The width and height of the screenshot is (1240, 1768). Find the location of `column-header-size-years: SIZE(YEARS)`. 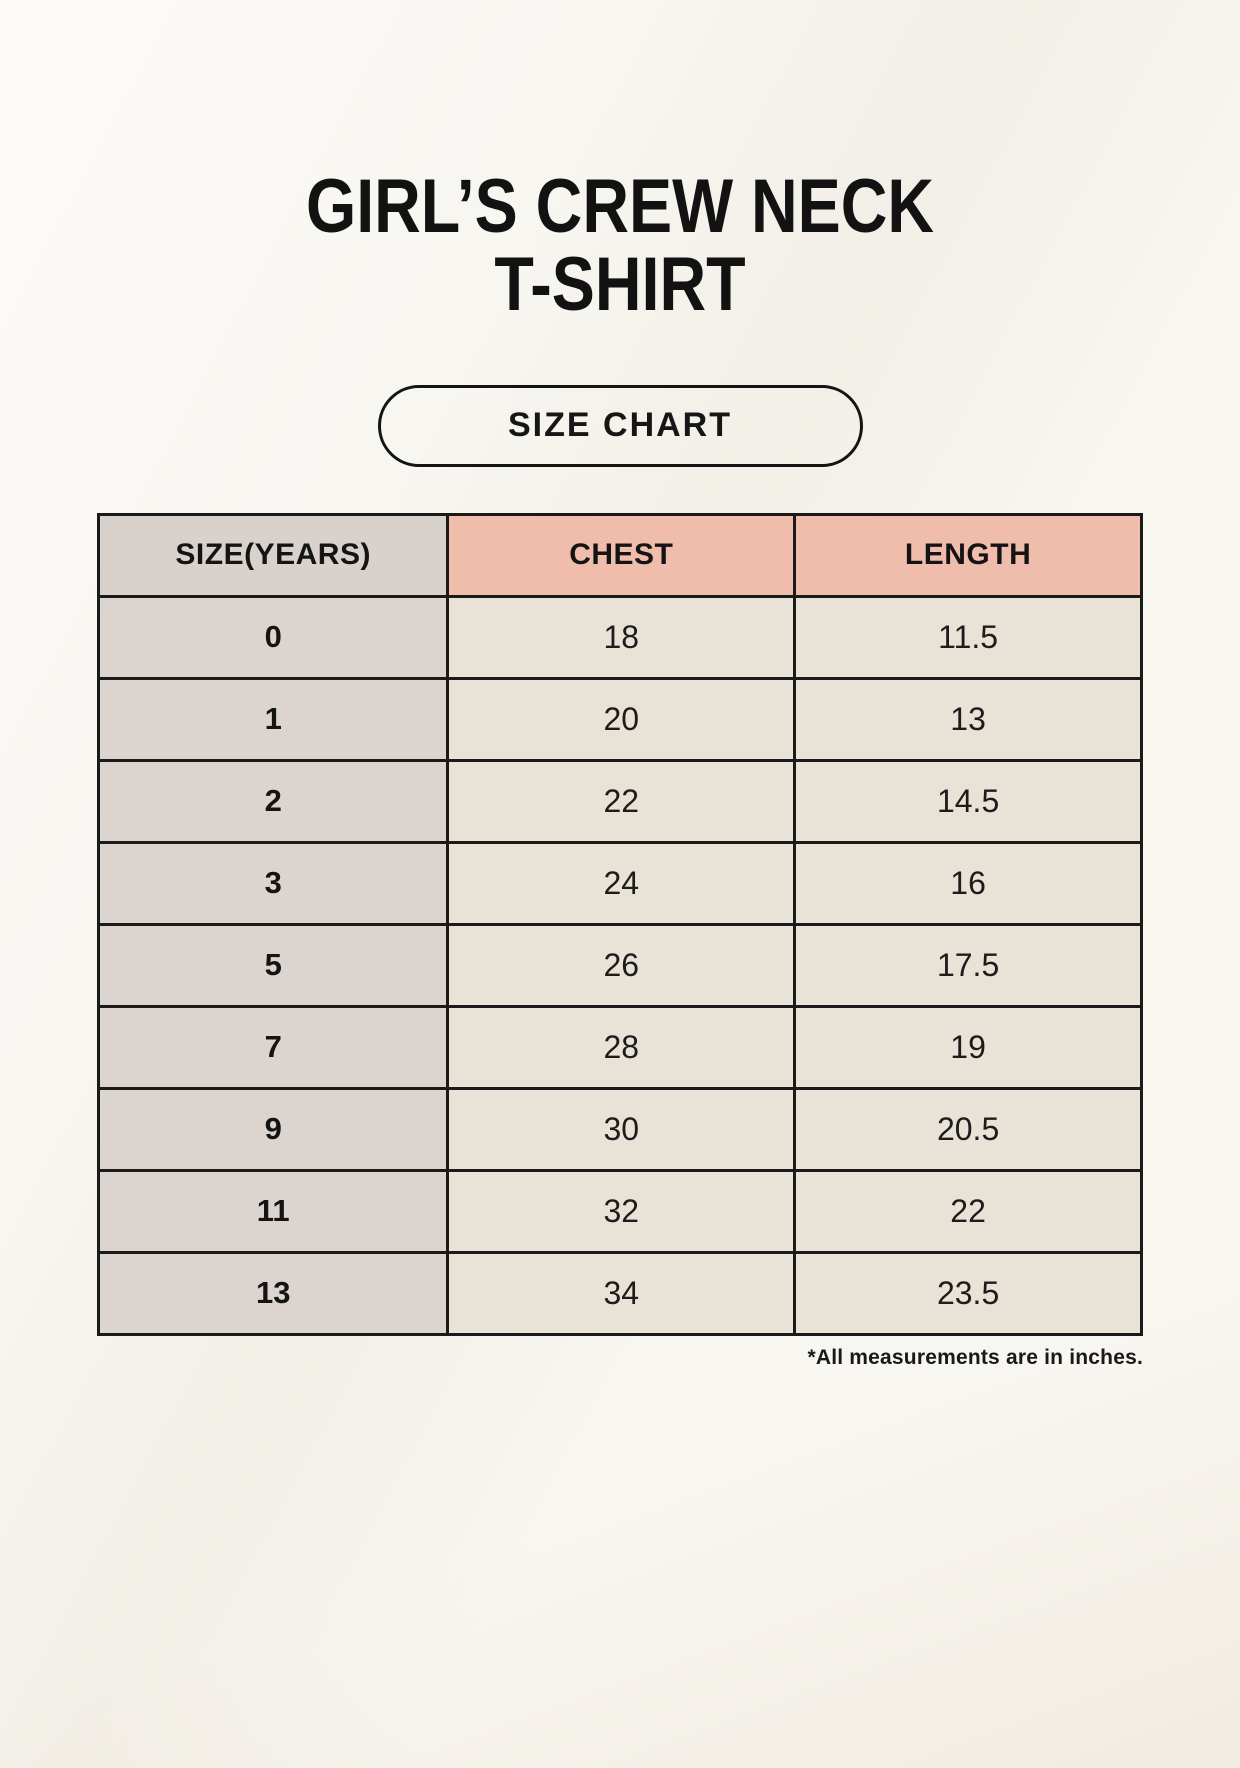

column-header-size-years: SIZE(YEARS) is located at coordinates (273, 555).